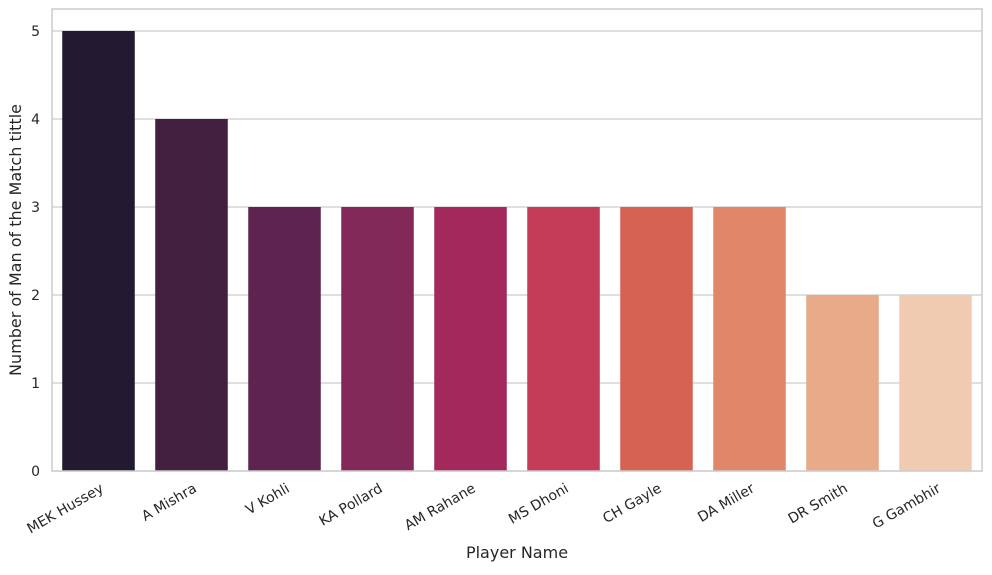 The width and height of the screenshot is (992, 575). What do you see at coordinates (749, 339) in the screenshot?
I see `bar-da-miller` at bounding box center [749, 339].